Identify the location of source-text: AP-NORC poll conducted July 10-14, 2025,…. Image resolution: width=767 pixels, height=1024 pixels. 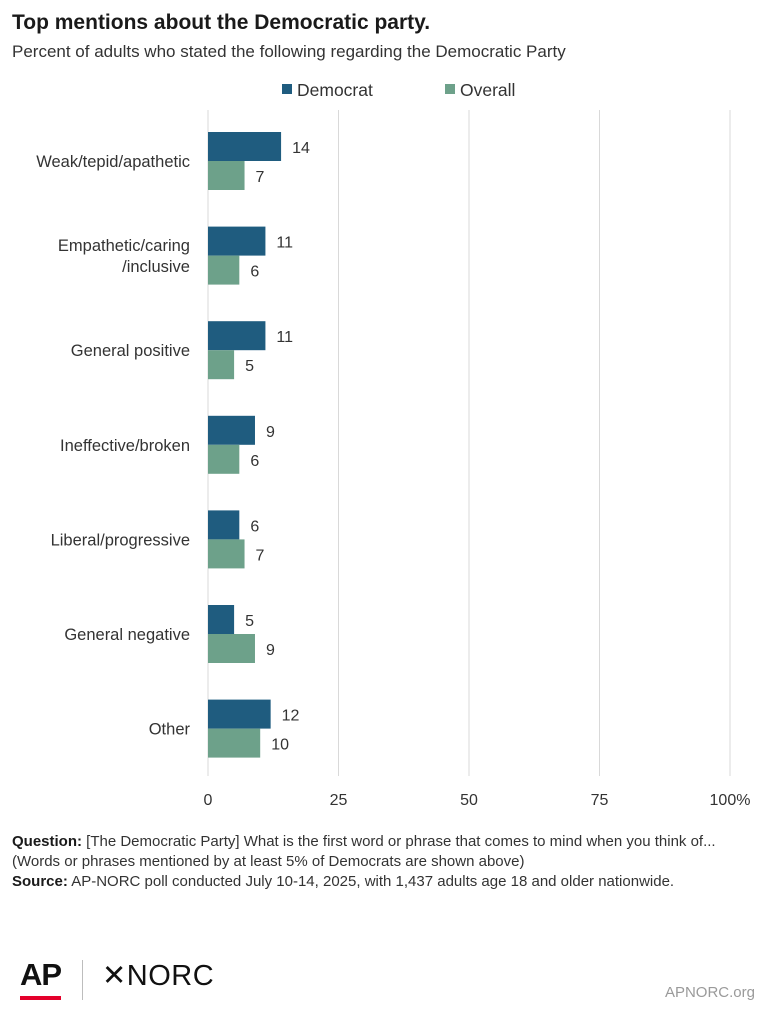
(373, 881).